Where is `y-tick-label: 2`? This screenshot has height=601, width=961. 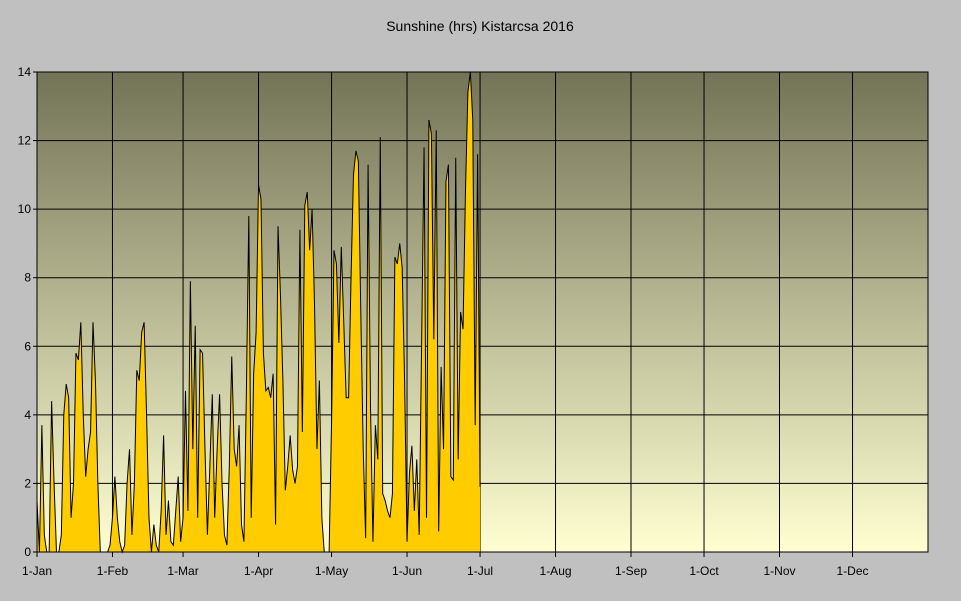
y-tick-label: 2 is located at coordinates (27, 483).